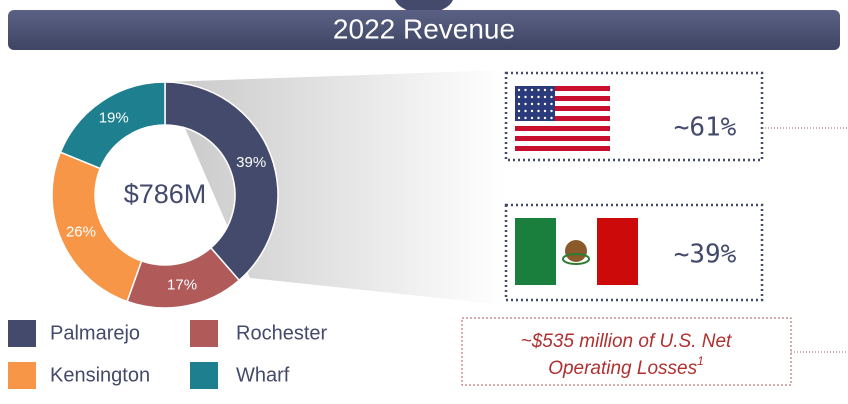 This screenshot has height=404, width=848. Describe the element at coordinates (281, 333) in the screenshot. I see `legend-label: Rochester` at that location.